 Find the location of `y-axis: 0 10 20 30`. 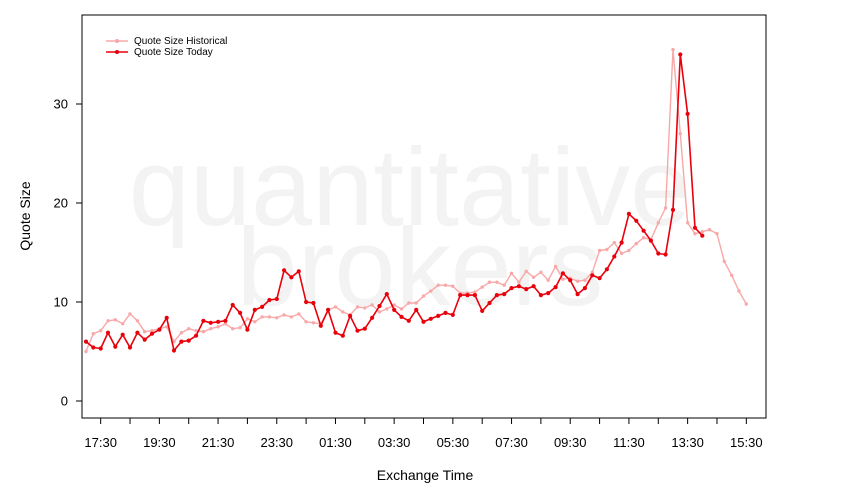

y-axis: 0 10 20 30 is located at coordinates (68, 253).